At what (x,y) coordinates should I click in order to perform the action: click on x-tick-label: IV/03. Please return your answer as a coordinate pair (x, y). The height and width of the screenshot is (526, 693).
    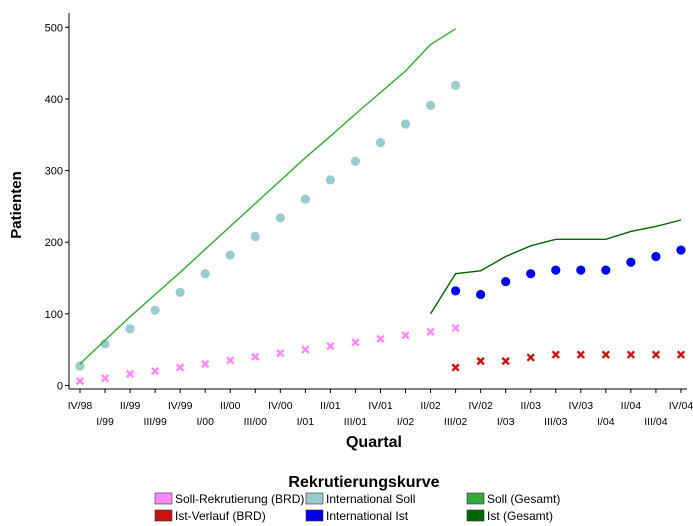
    Looking at the image, I should click on (581, 406).